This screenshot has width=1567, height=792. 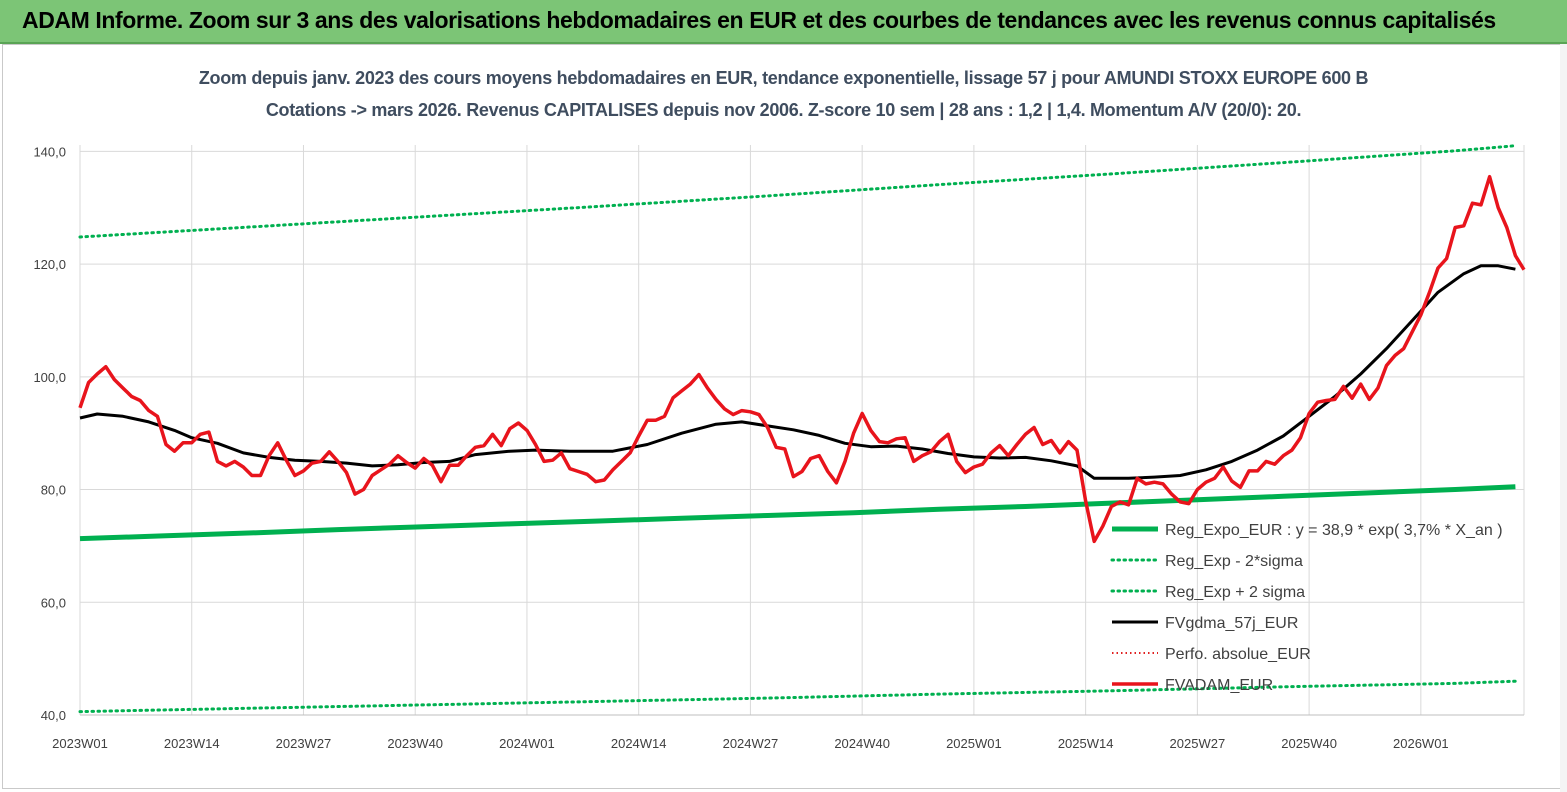 I want to click on x-tick-label: 2025W01, so click(x=974, y=743).